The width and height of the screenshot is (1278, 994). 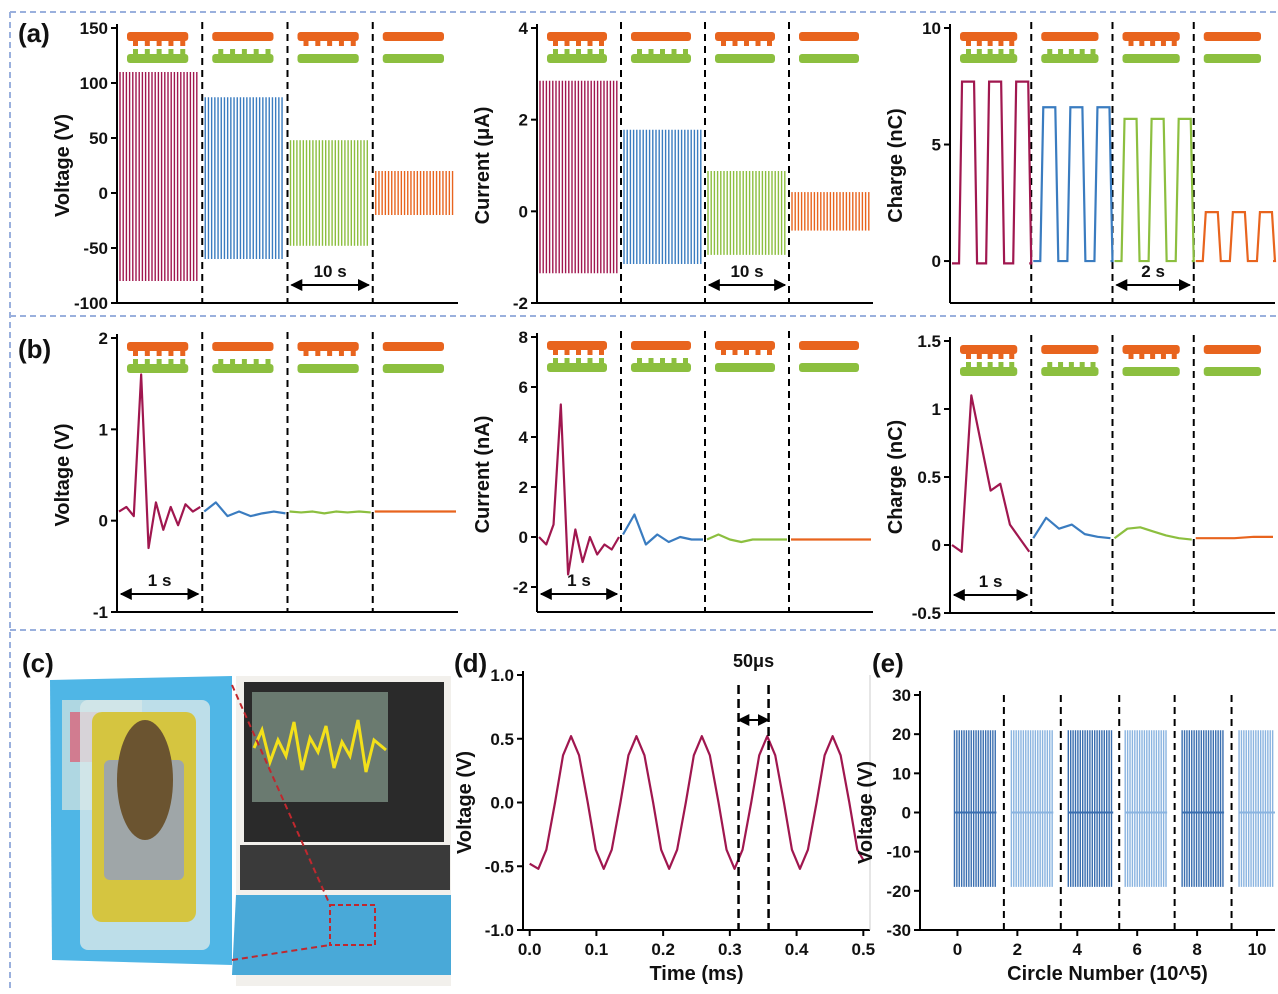 I want to click on chart: 2 1 0 -1 Voltage (V) 1 s, so click(x=255, y=475).